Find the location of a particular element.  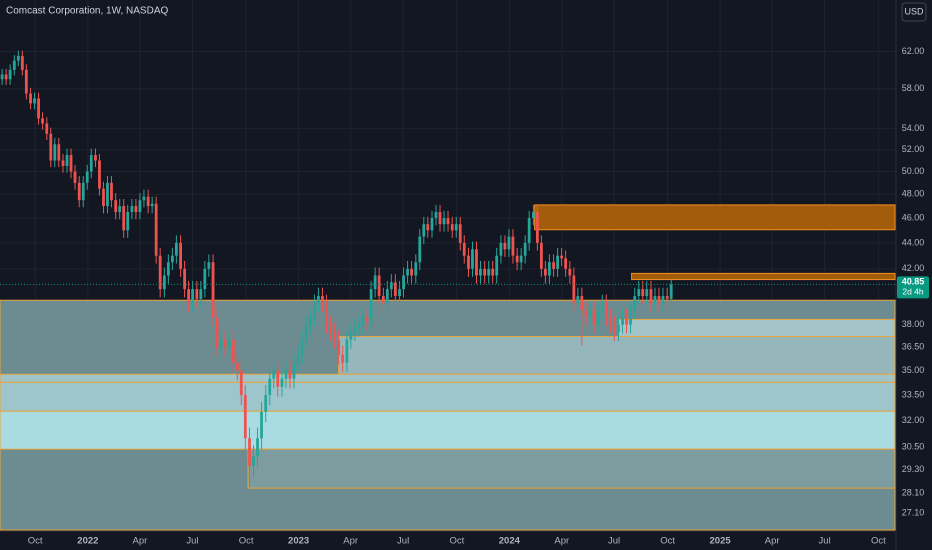

y-tick-label: 48.00 is located at coordinates (913, 194).